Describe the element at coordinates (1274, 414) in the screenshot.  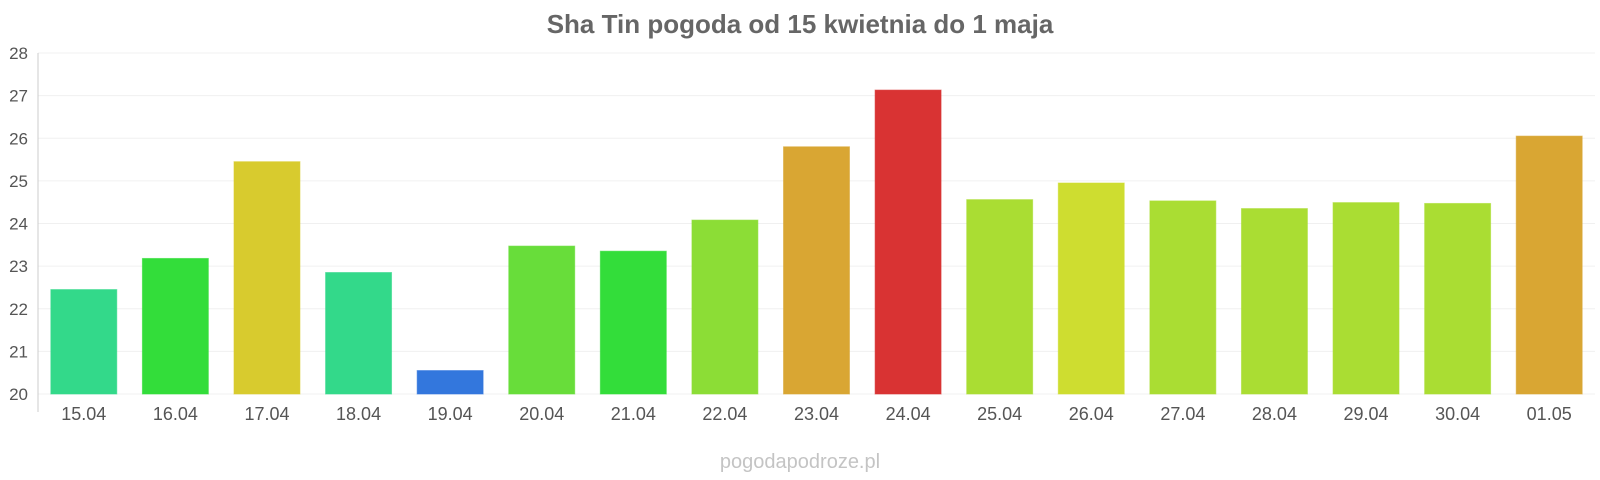
I see `x-tick-label: 28.04` at that location.